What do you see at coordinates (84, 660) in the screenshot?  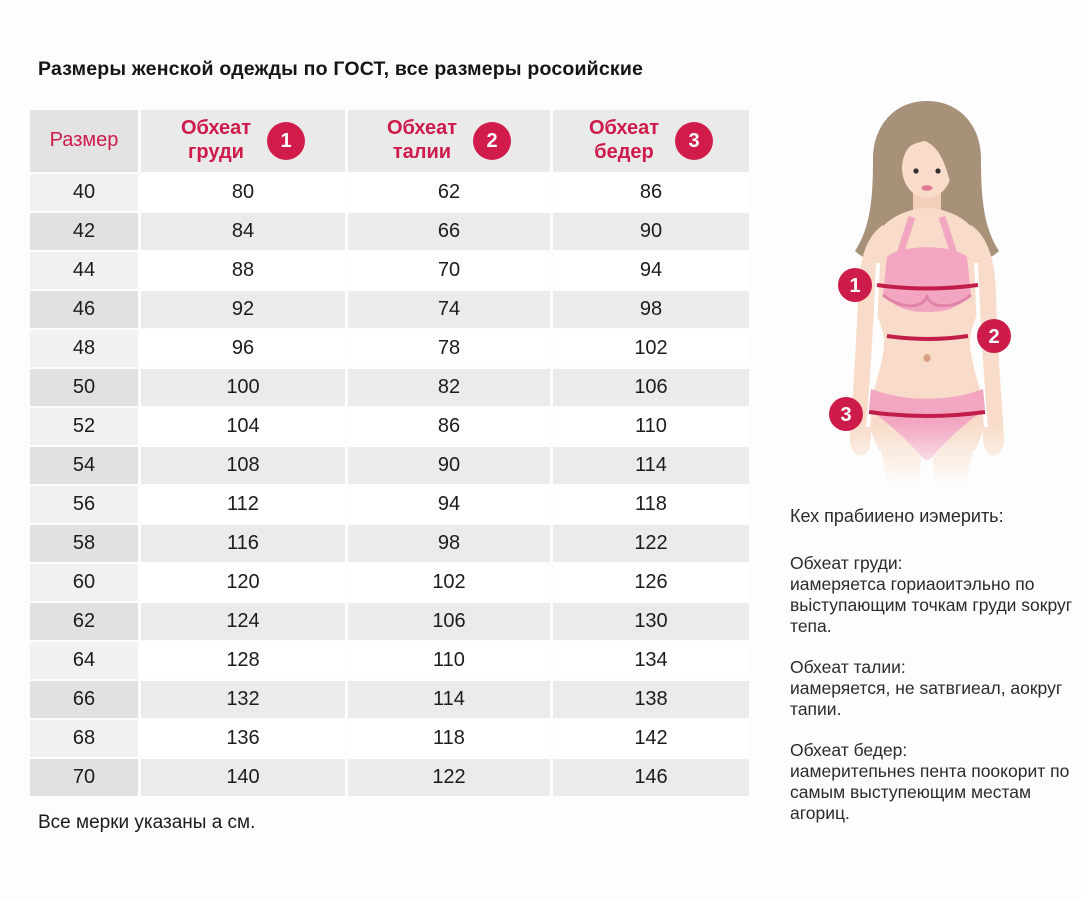 I see `size-cell: 64` at bounding box center [84, 660].